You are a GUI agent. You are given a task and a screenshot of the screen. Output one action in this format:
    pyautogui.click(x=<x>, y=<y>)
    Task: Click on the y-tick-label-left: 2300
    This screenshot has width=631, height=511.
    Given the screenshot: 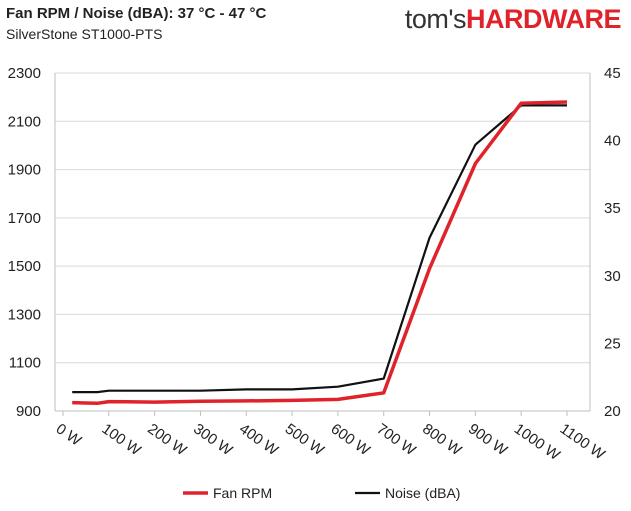 What is the action you would take?
    pyautogui.click(x=24, y=73)
    